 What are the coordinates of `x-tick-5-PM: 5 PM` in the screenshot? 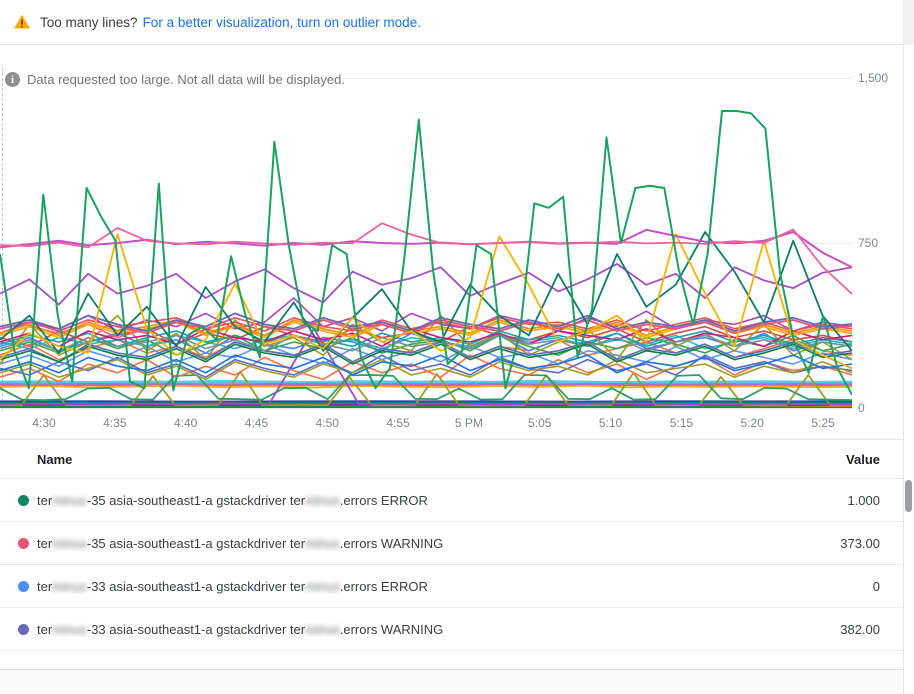 It's located at (468, 423).